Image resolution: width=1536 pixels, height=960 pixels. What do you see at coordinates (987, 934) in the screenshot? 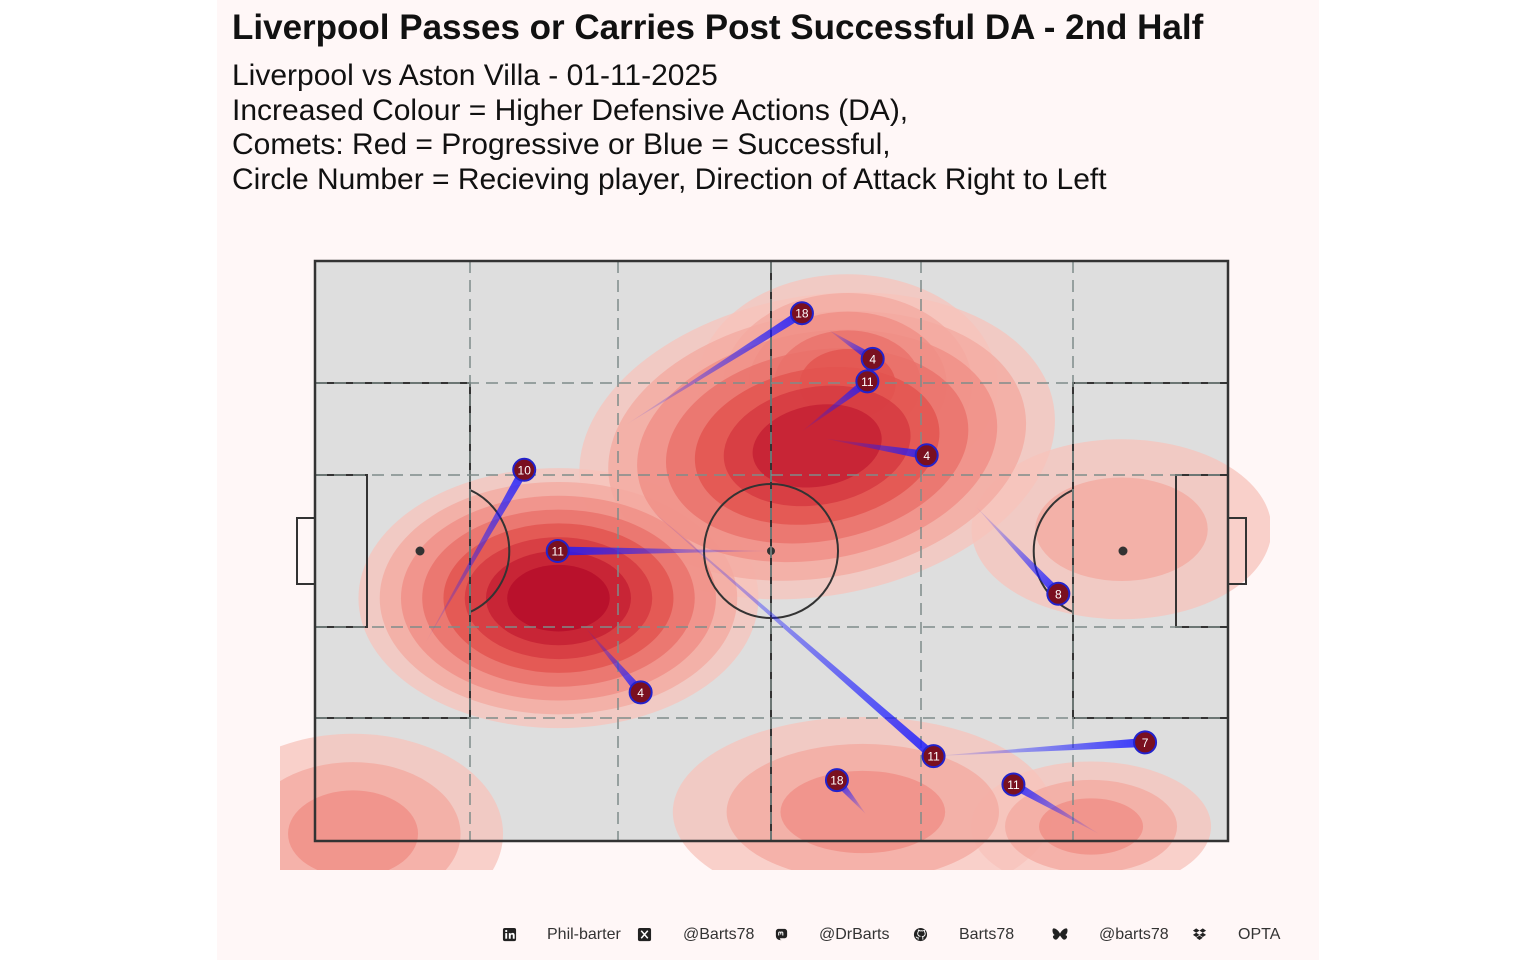
I see `footer-github-text: Barts78` at bounding box center [987, 934].